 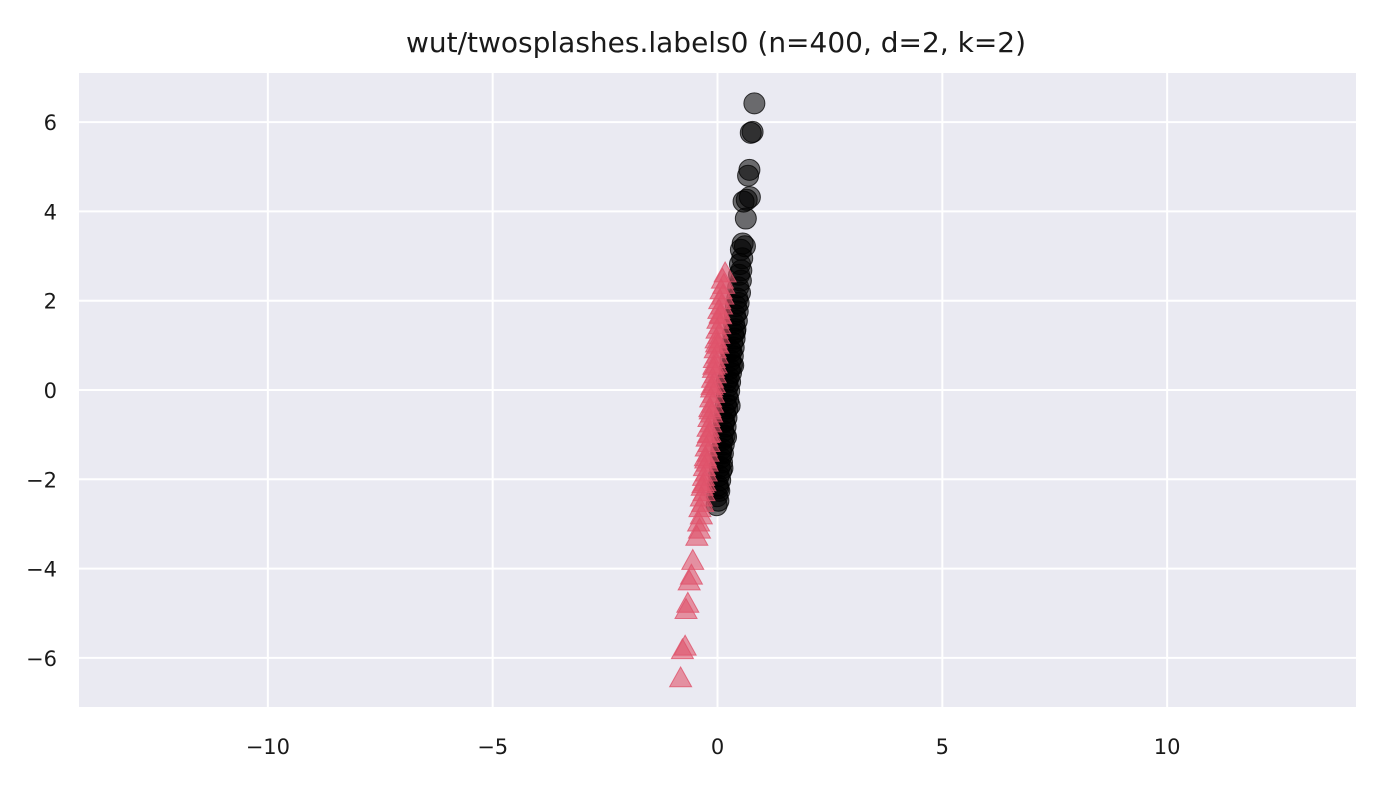 What do you see at coordinates (41, 659) in the screenshot?
I see `y-tick-label: −6` at bounding box center [41, 659].